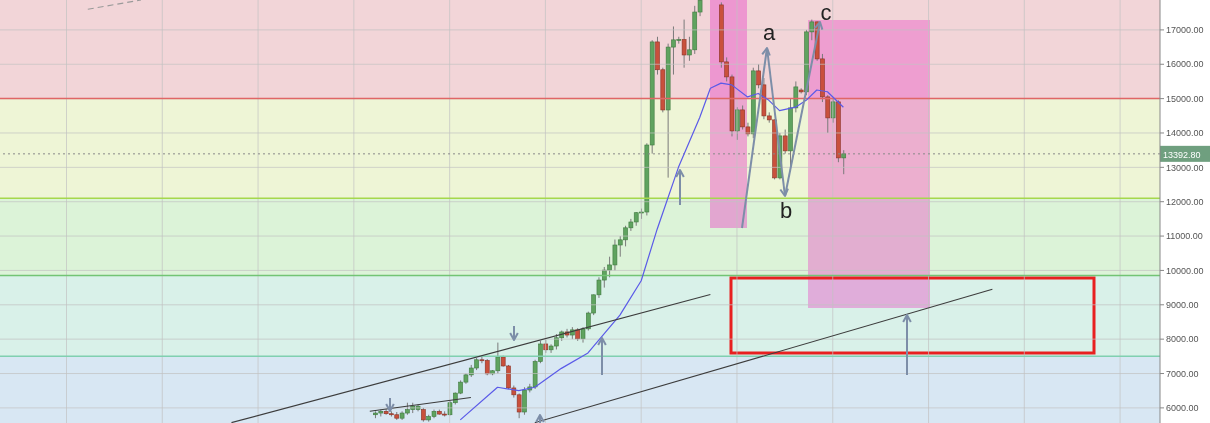 The image size is (1210, 423). Describe the element at coordinates (1182, 339) in the screenshot. I see `y-tick-label: 8000.00` at that location.